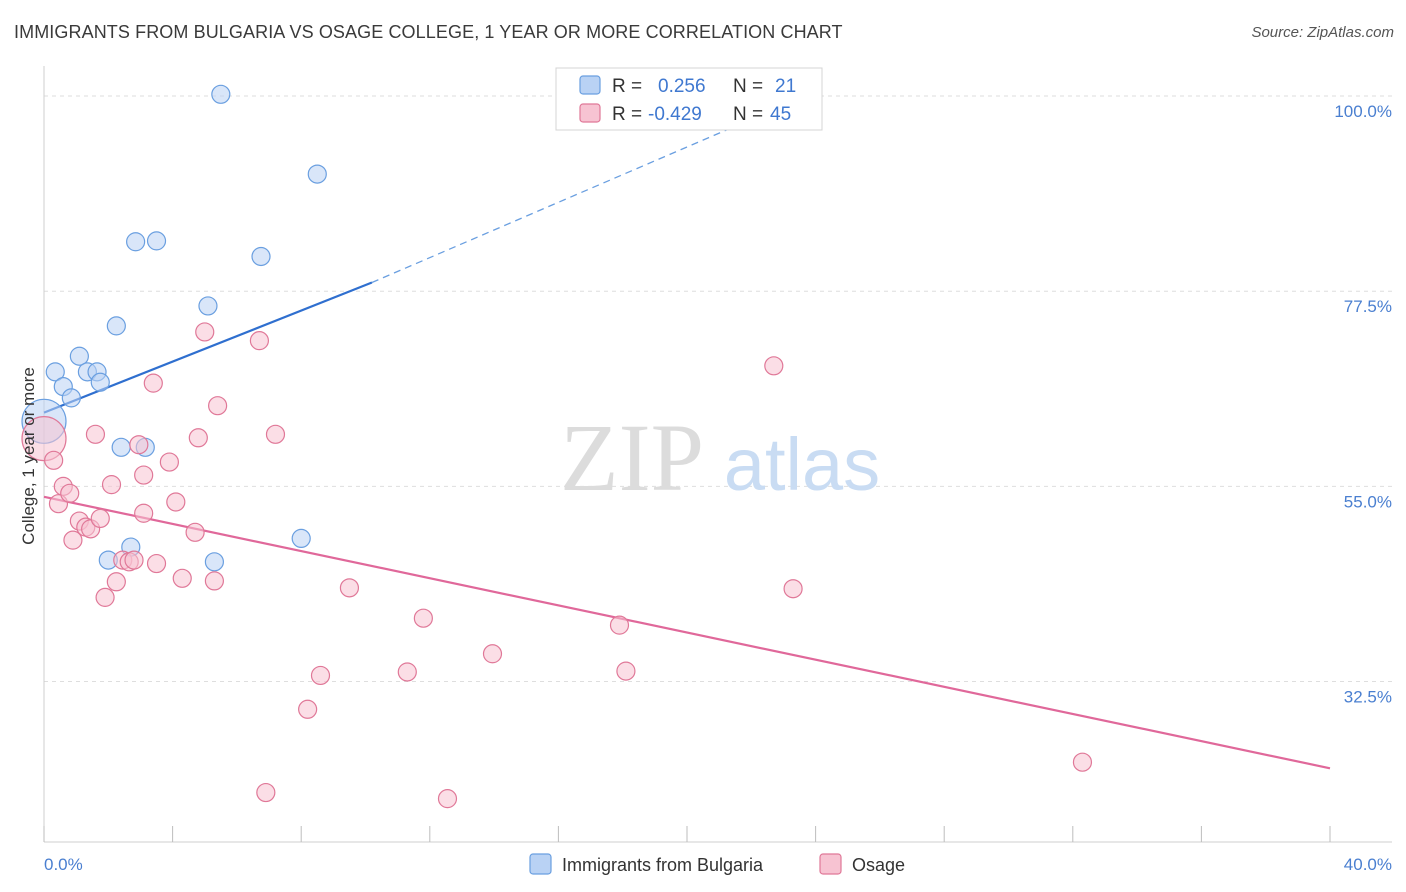 The width and height of the screenshot is (1406, 892). Describe the element at coordinates (1322, 32) in the screenshot. I see `source-note: Source: ZipAtlas.com` at that location.